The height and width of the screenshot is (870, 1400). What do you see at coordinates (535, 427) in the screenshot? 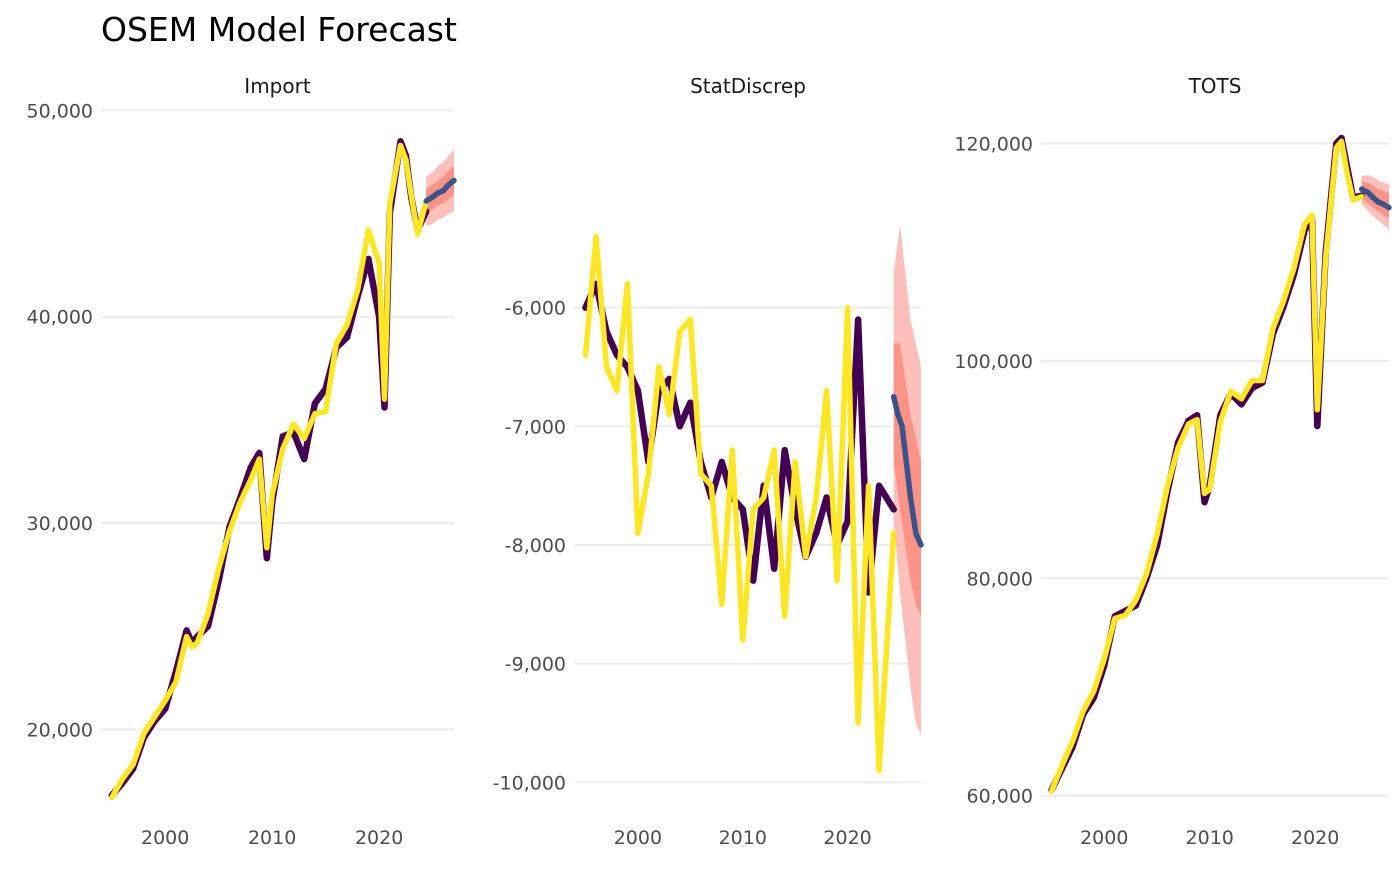
I see `y-tick-label: -7,000` at bounding box center [535, 427].